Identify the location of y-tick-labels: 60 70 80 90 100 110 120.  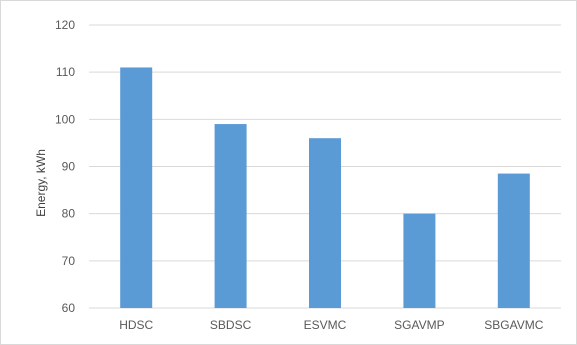
(65, 166).